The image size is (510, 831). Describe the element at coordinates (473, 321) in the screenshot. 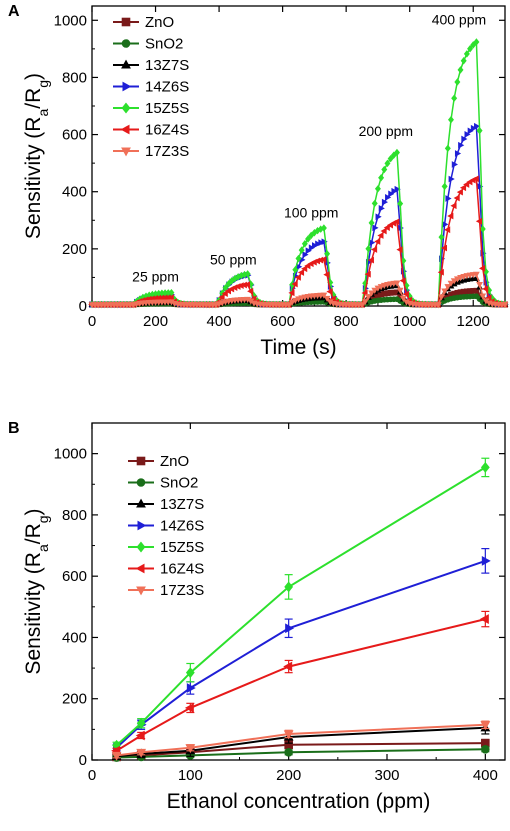

I see `x-tick-label: 1200` at that location.